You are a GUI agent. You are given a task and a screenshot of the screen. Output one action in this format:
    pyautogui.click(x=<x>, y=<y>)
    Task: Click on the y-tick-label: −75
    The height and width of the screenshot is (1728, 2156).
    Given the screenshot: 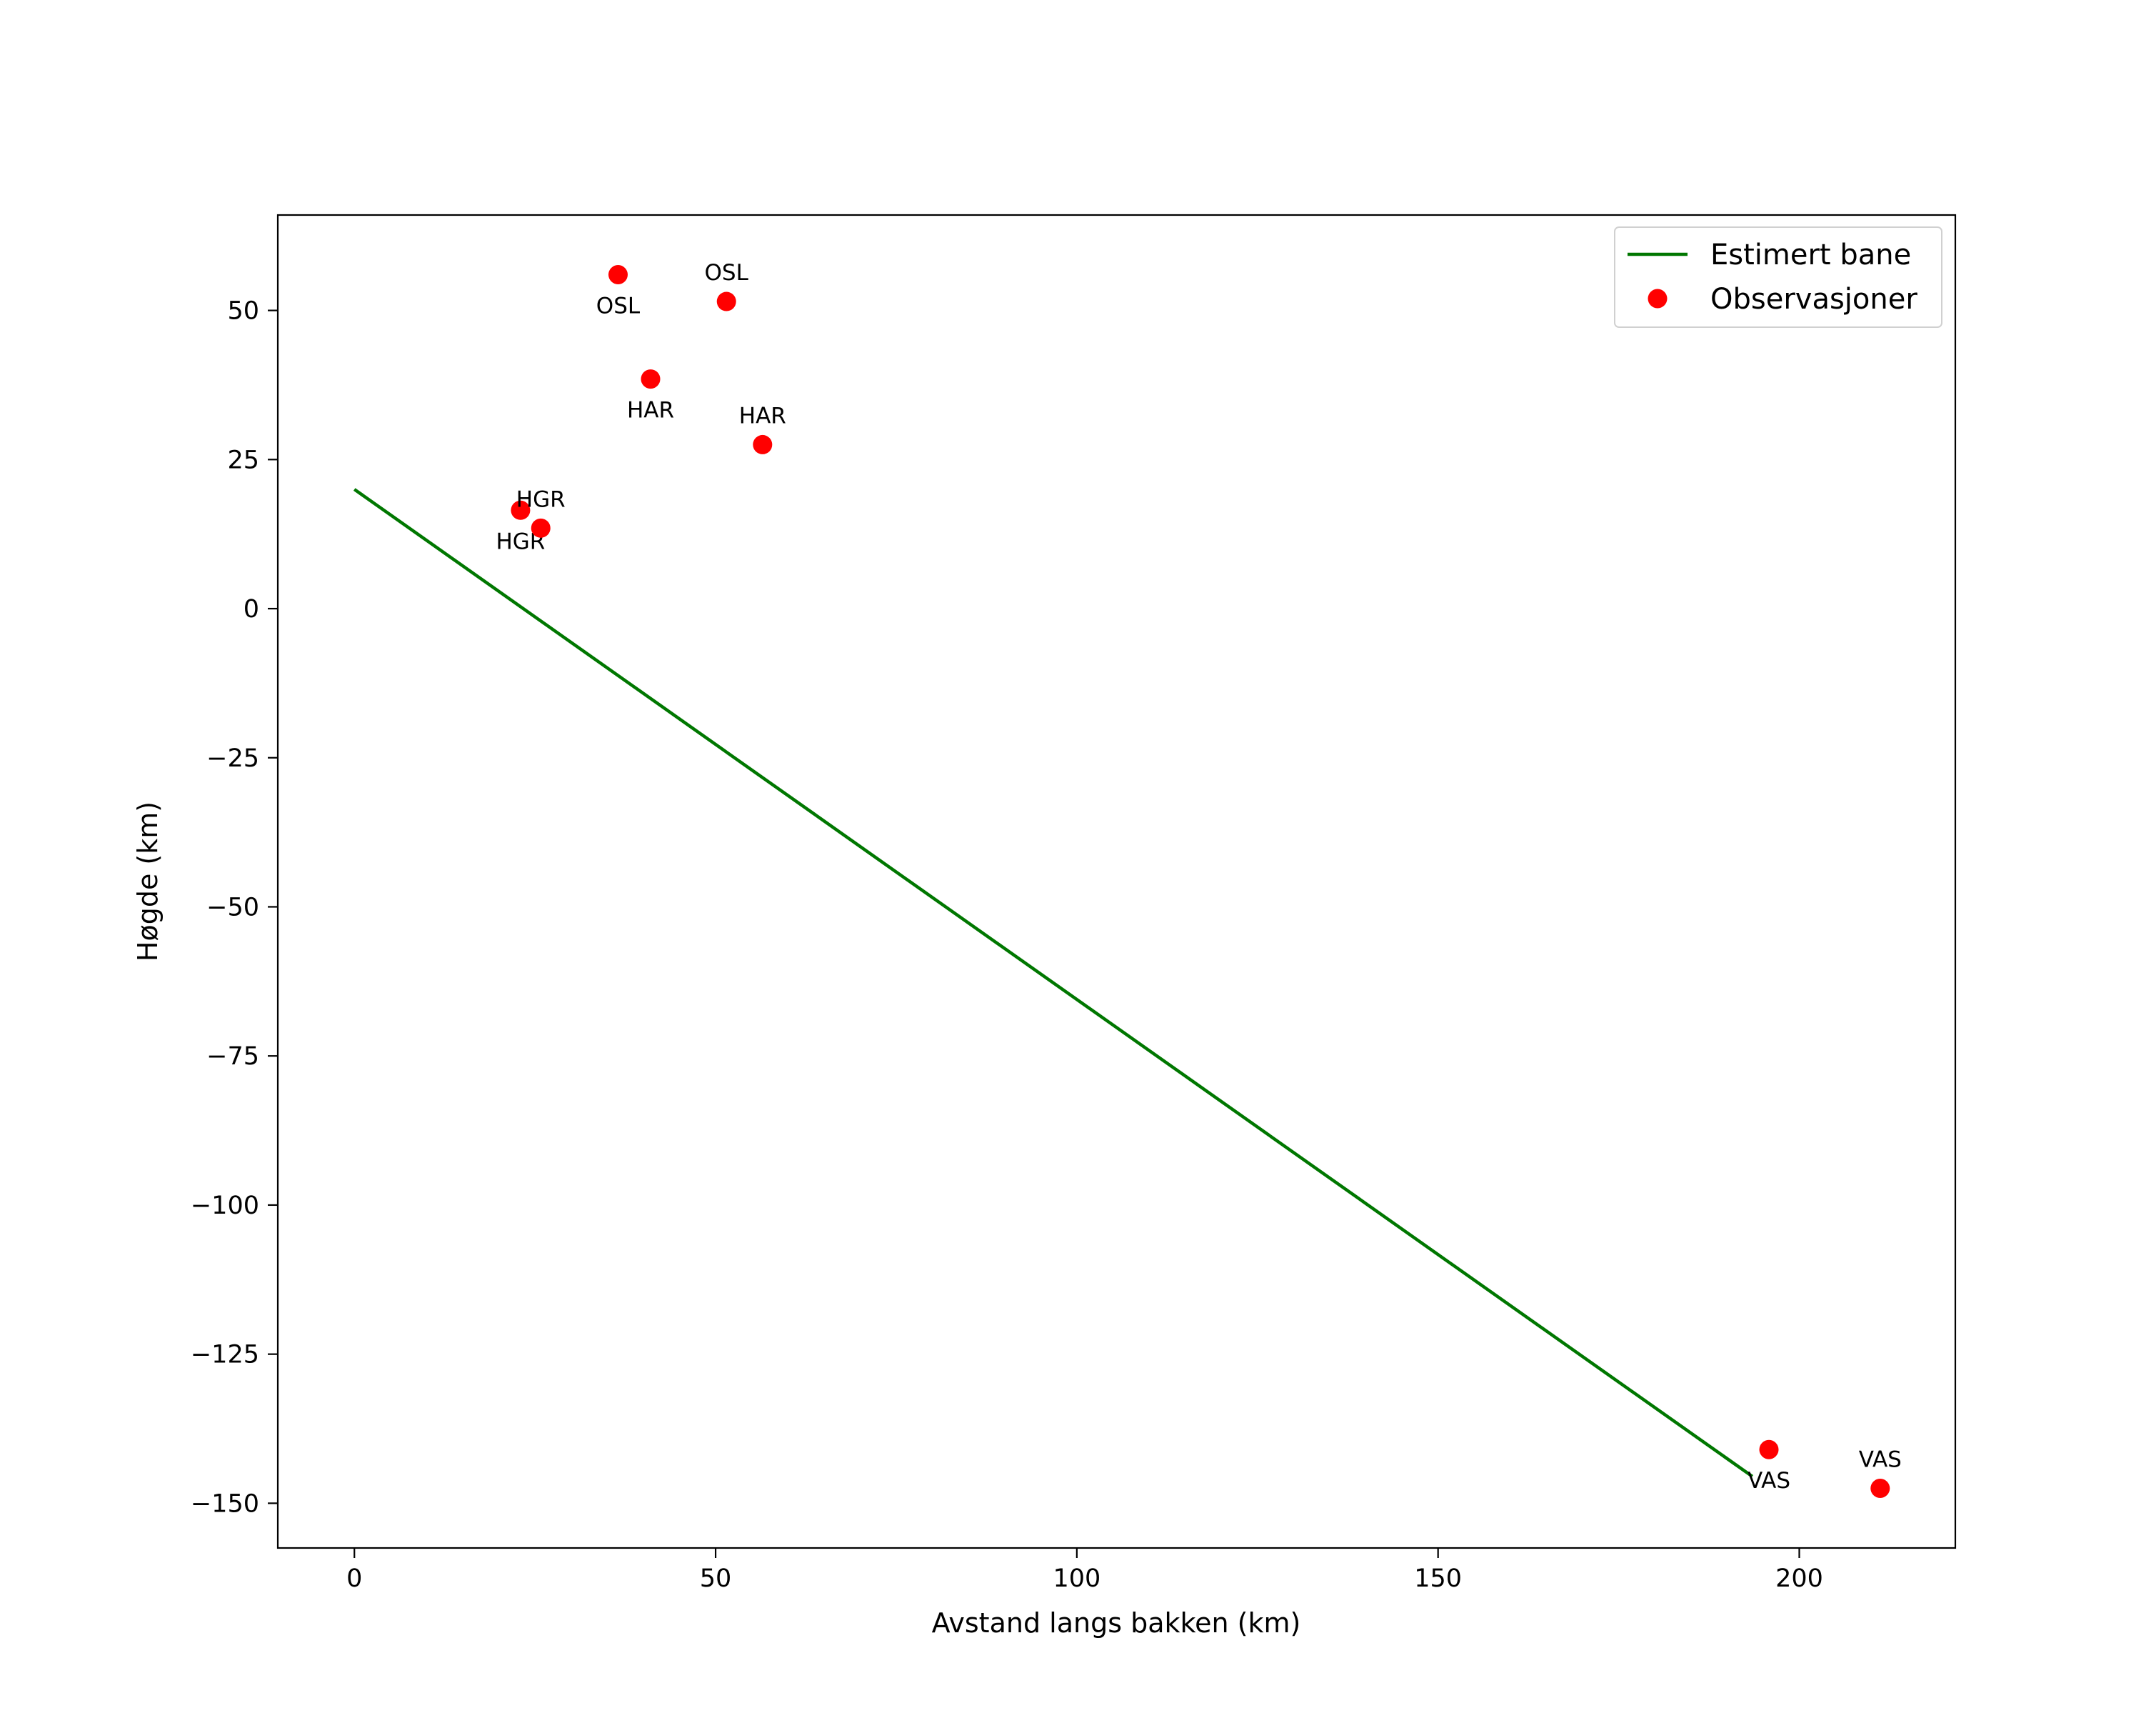 What is the action you would take?
    pyautogui.click(x=233, y=1056)
    